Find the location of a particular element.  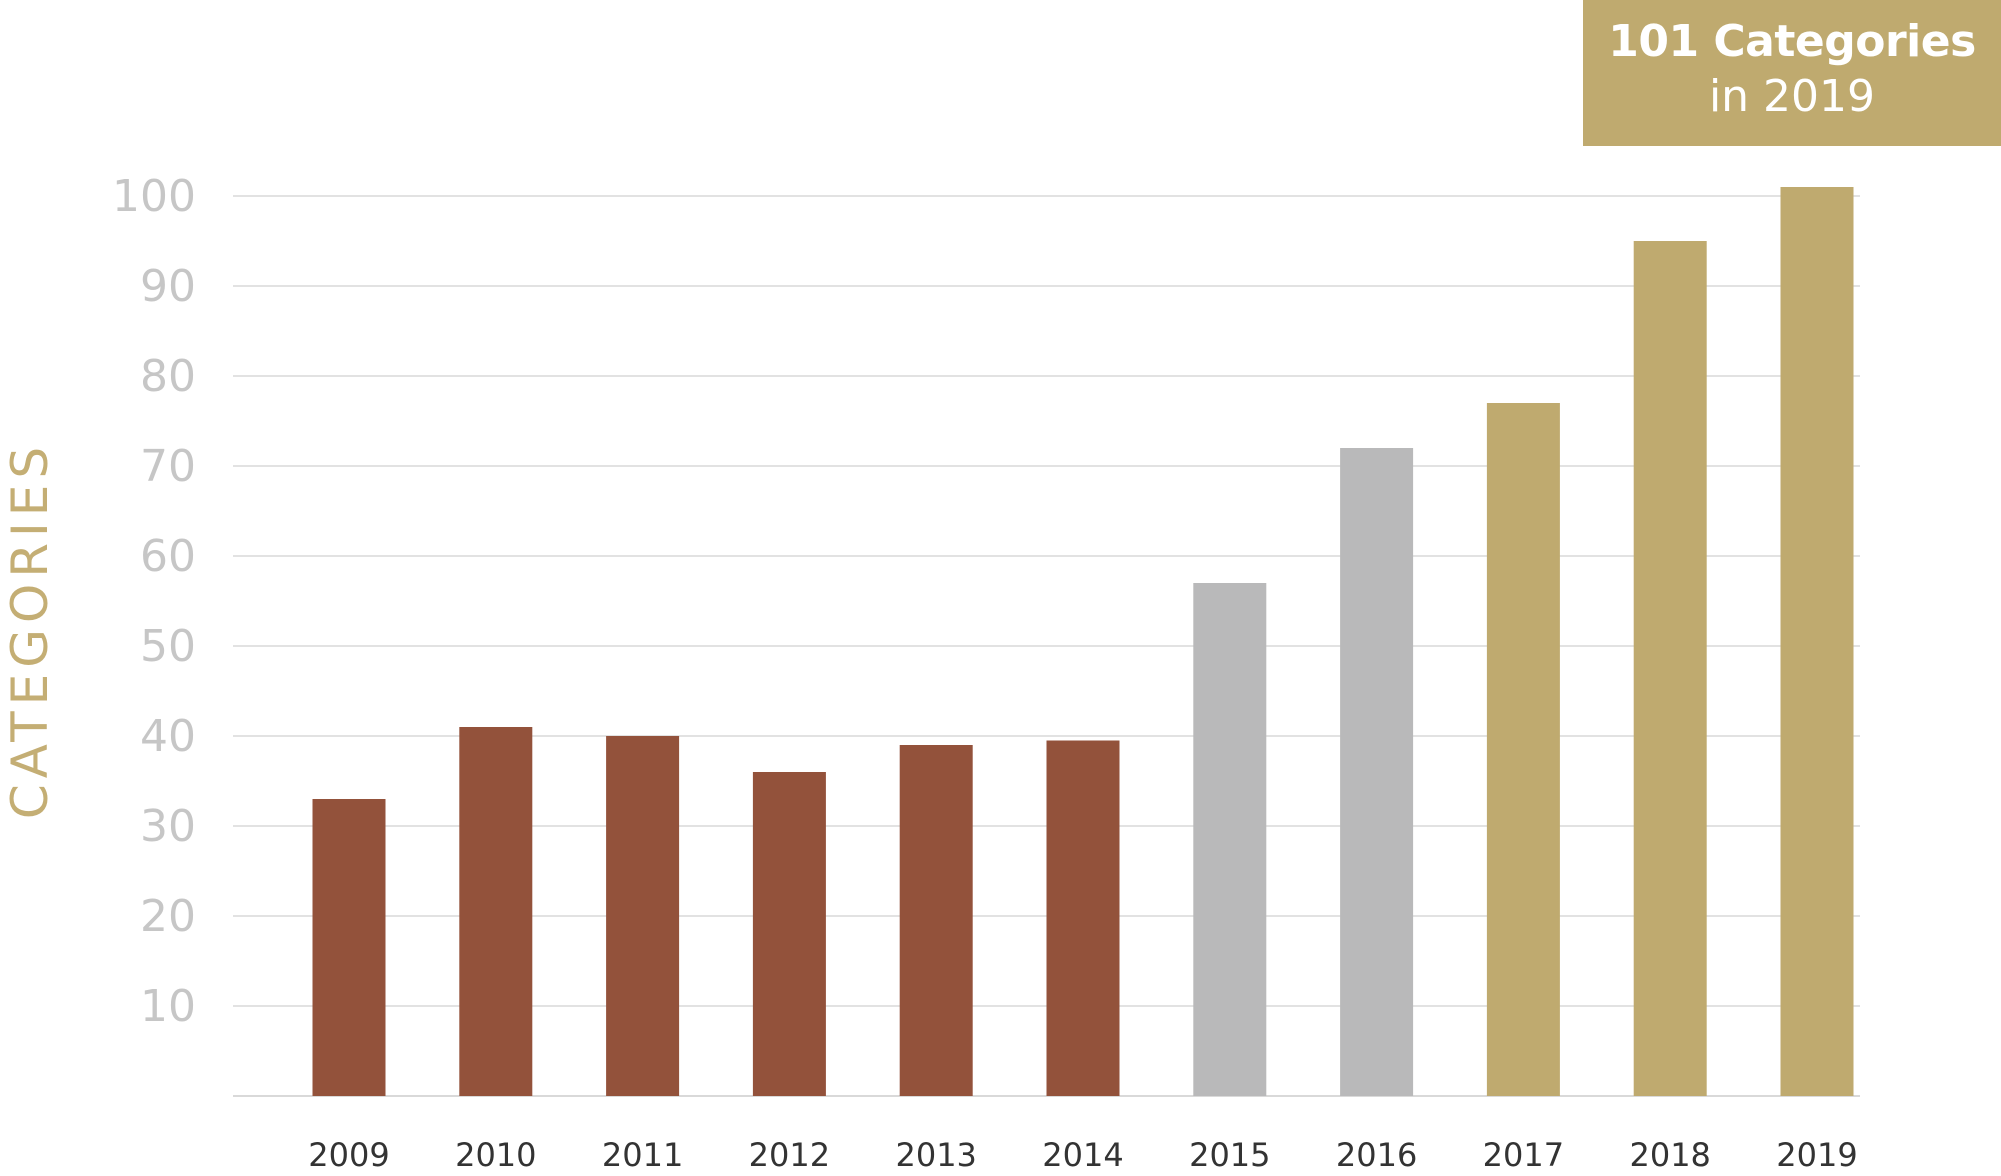

y-tick-label: 80 is located at coordinates (168, 376).